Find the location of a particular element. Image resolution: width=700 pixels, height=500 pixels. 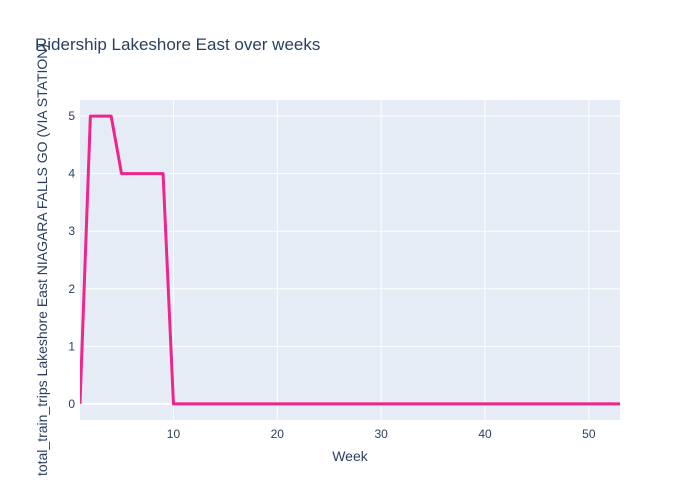

y-axis-ticks: 0 1 2 3 4 5 is located at coordinates (71, 260).